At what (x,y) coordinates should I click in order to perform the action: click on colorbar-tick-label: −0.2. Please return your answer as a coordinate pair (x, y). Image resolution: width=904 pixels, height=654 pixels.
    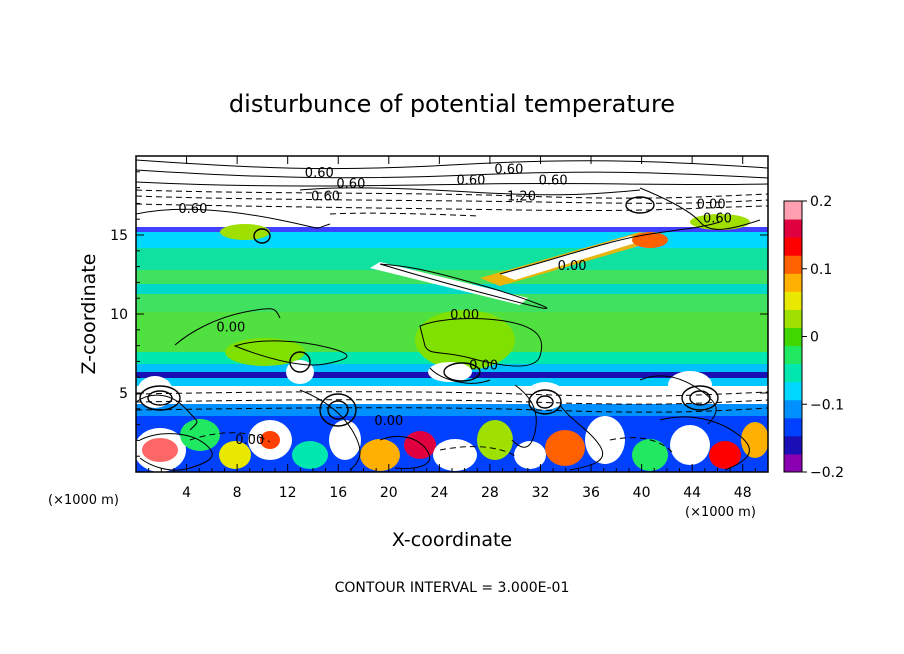
    Looking at the image, I should click on (827, 473).